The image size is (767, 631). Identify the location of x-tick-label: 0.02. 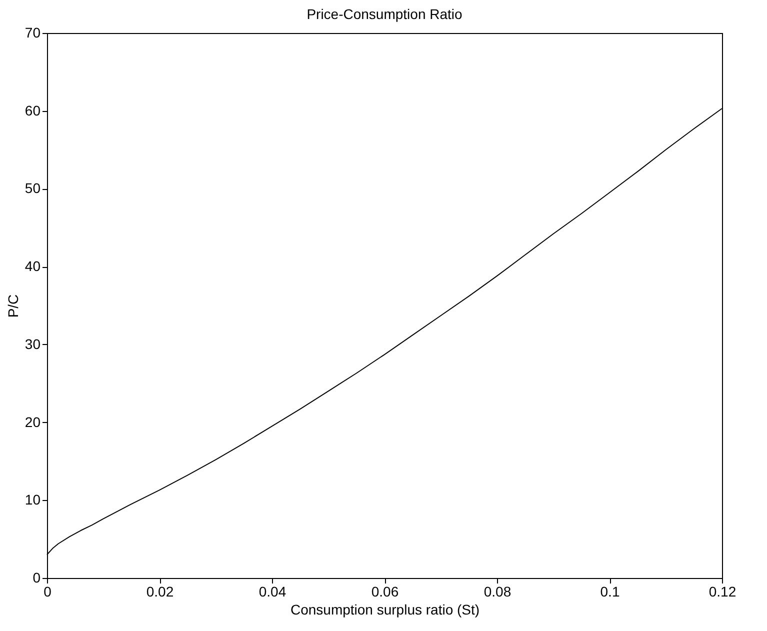
(160, 592).